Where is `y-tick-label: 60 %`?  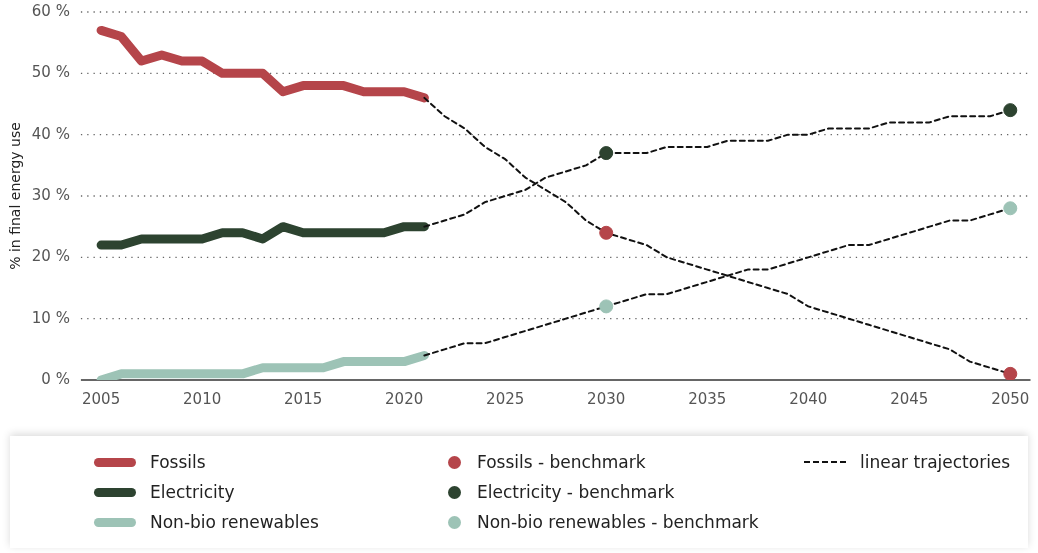 y-tick-label: 60 % is located at coordinates (50, 10).